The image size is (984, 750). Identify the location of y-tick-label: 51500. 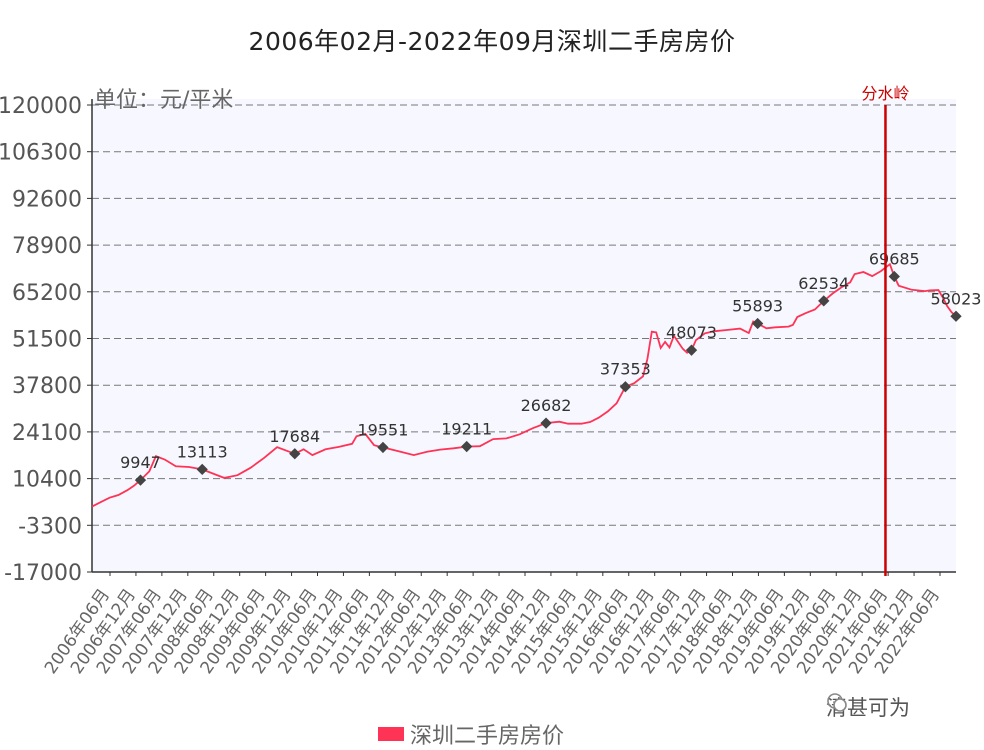
(47, 340).